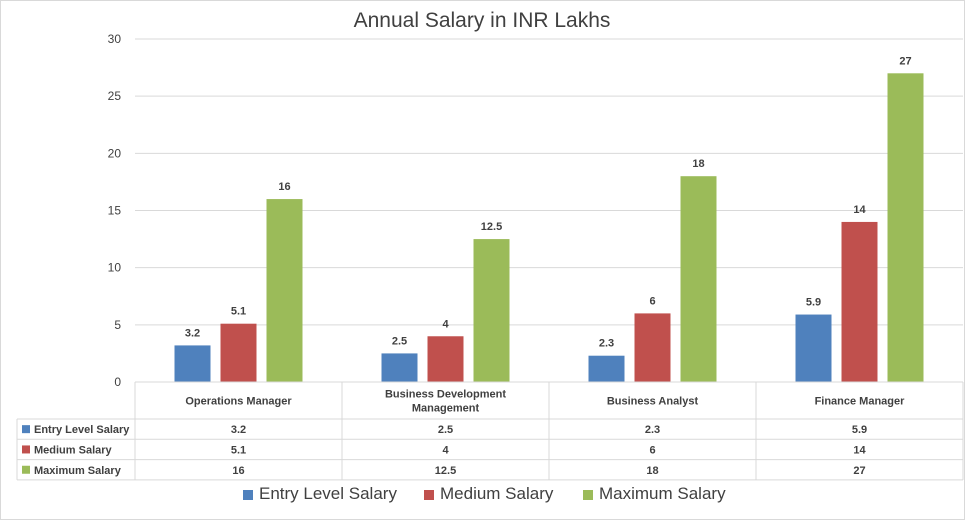 Image resolution: width=965 pixels, height=520 pixels. I want to click on data-label: 12.5, so click(491, 227).